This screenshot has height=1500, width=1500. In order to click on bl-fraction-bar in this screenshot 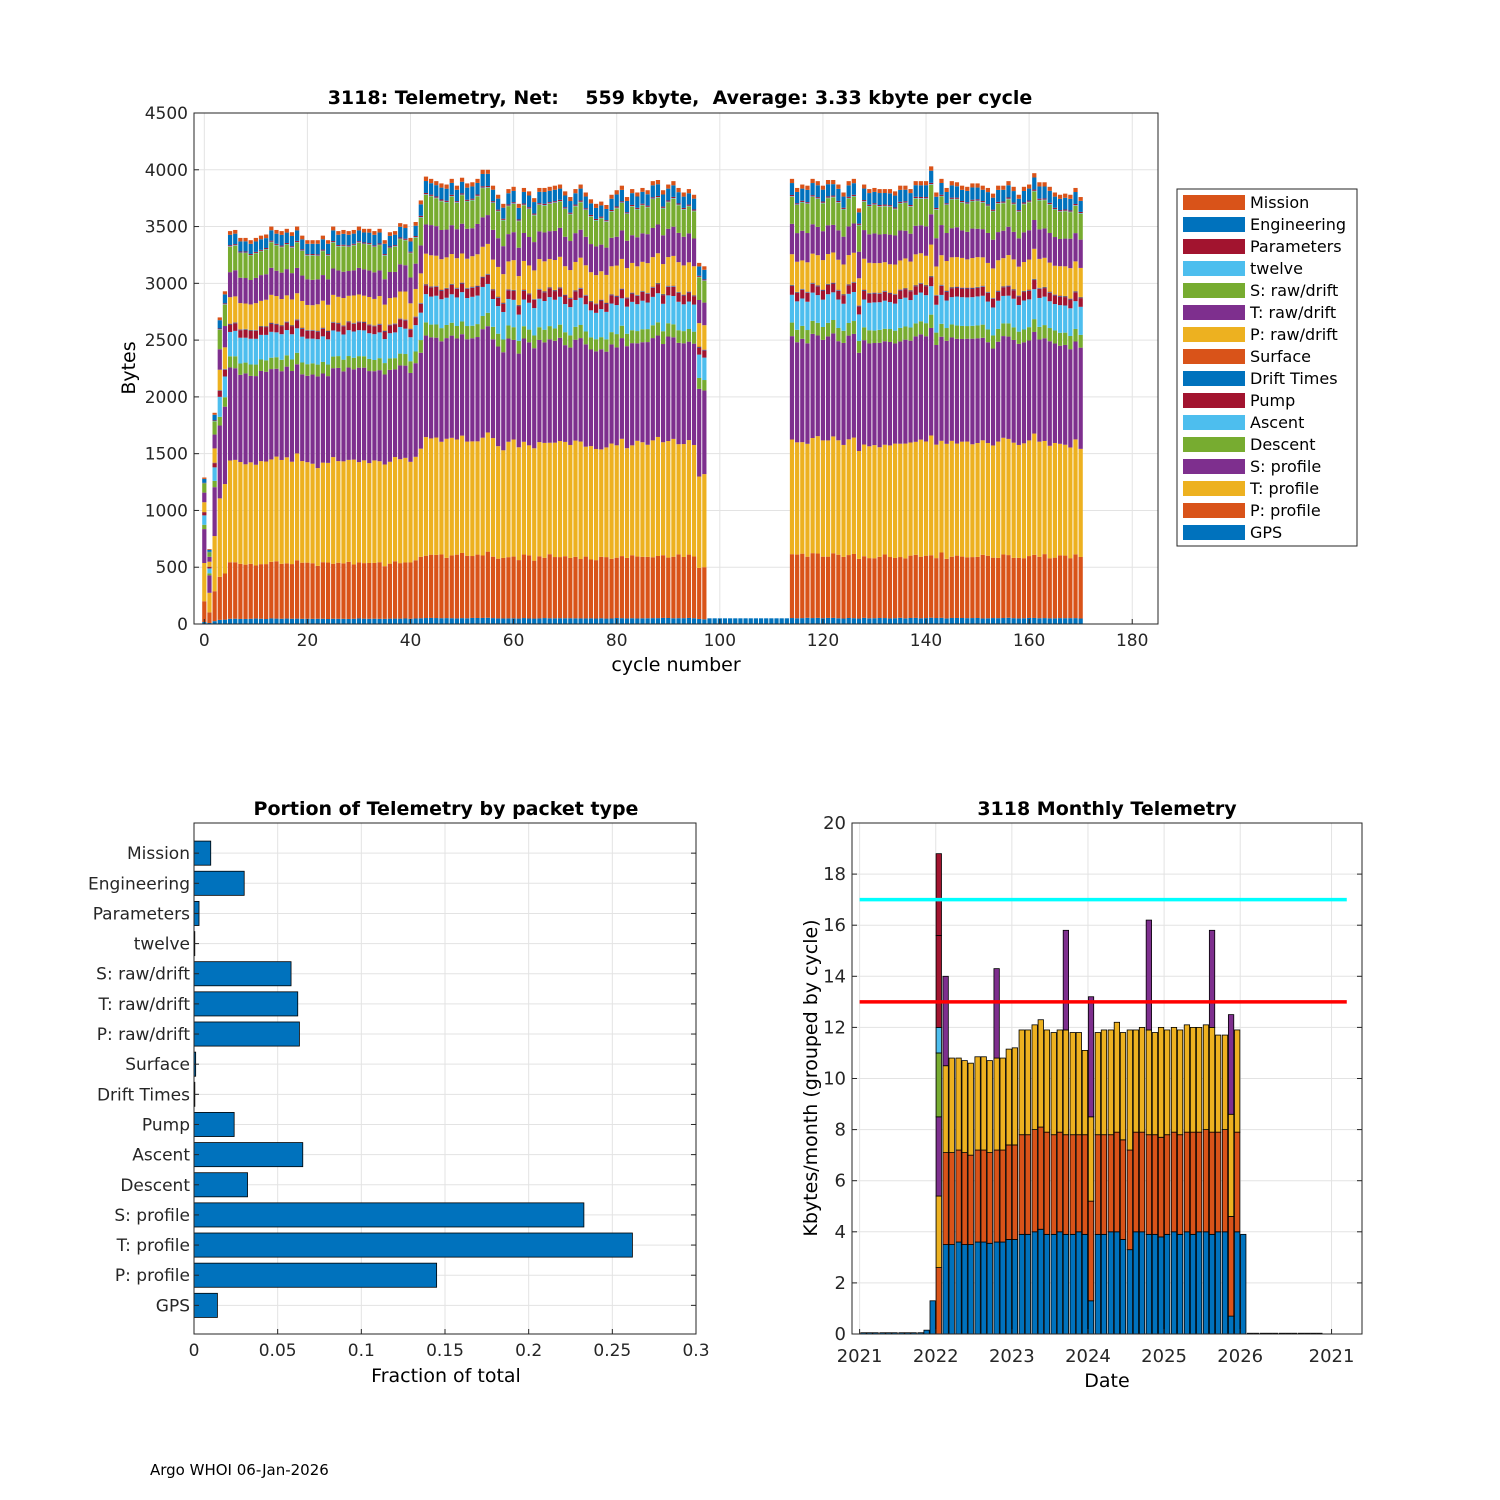, I will do `click(214, 1124)`.